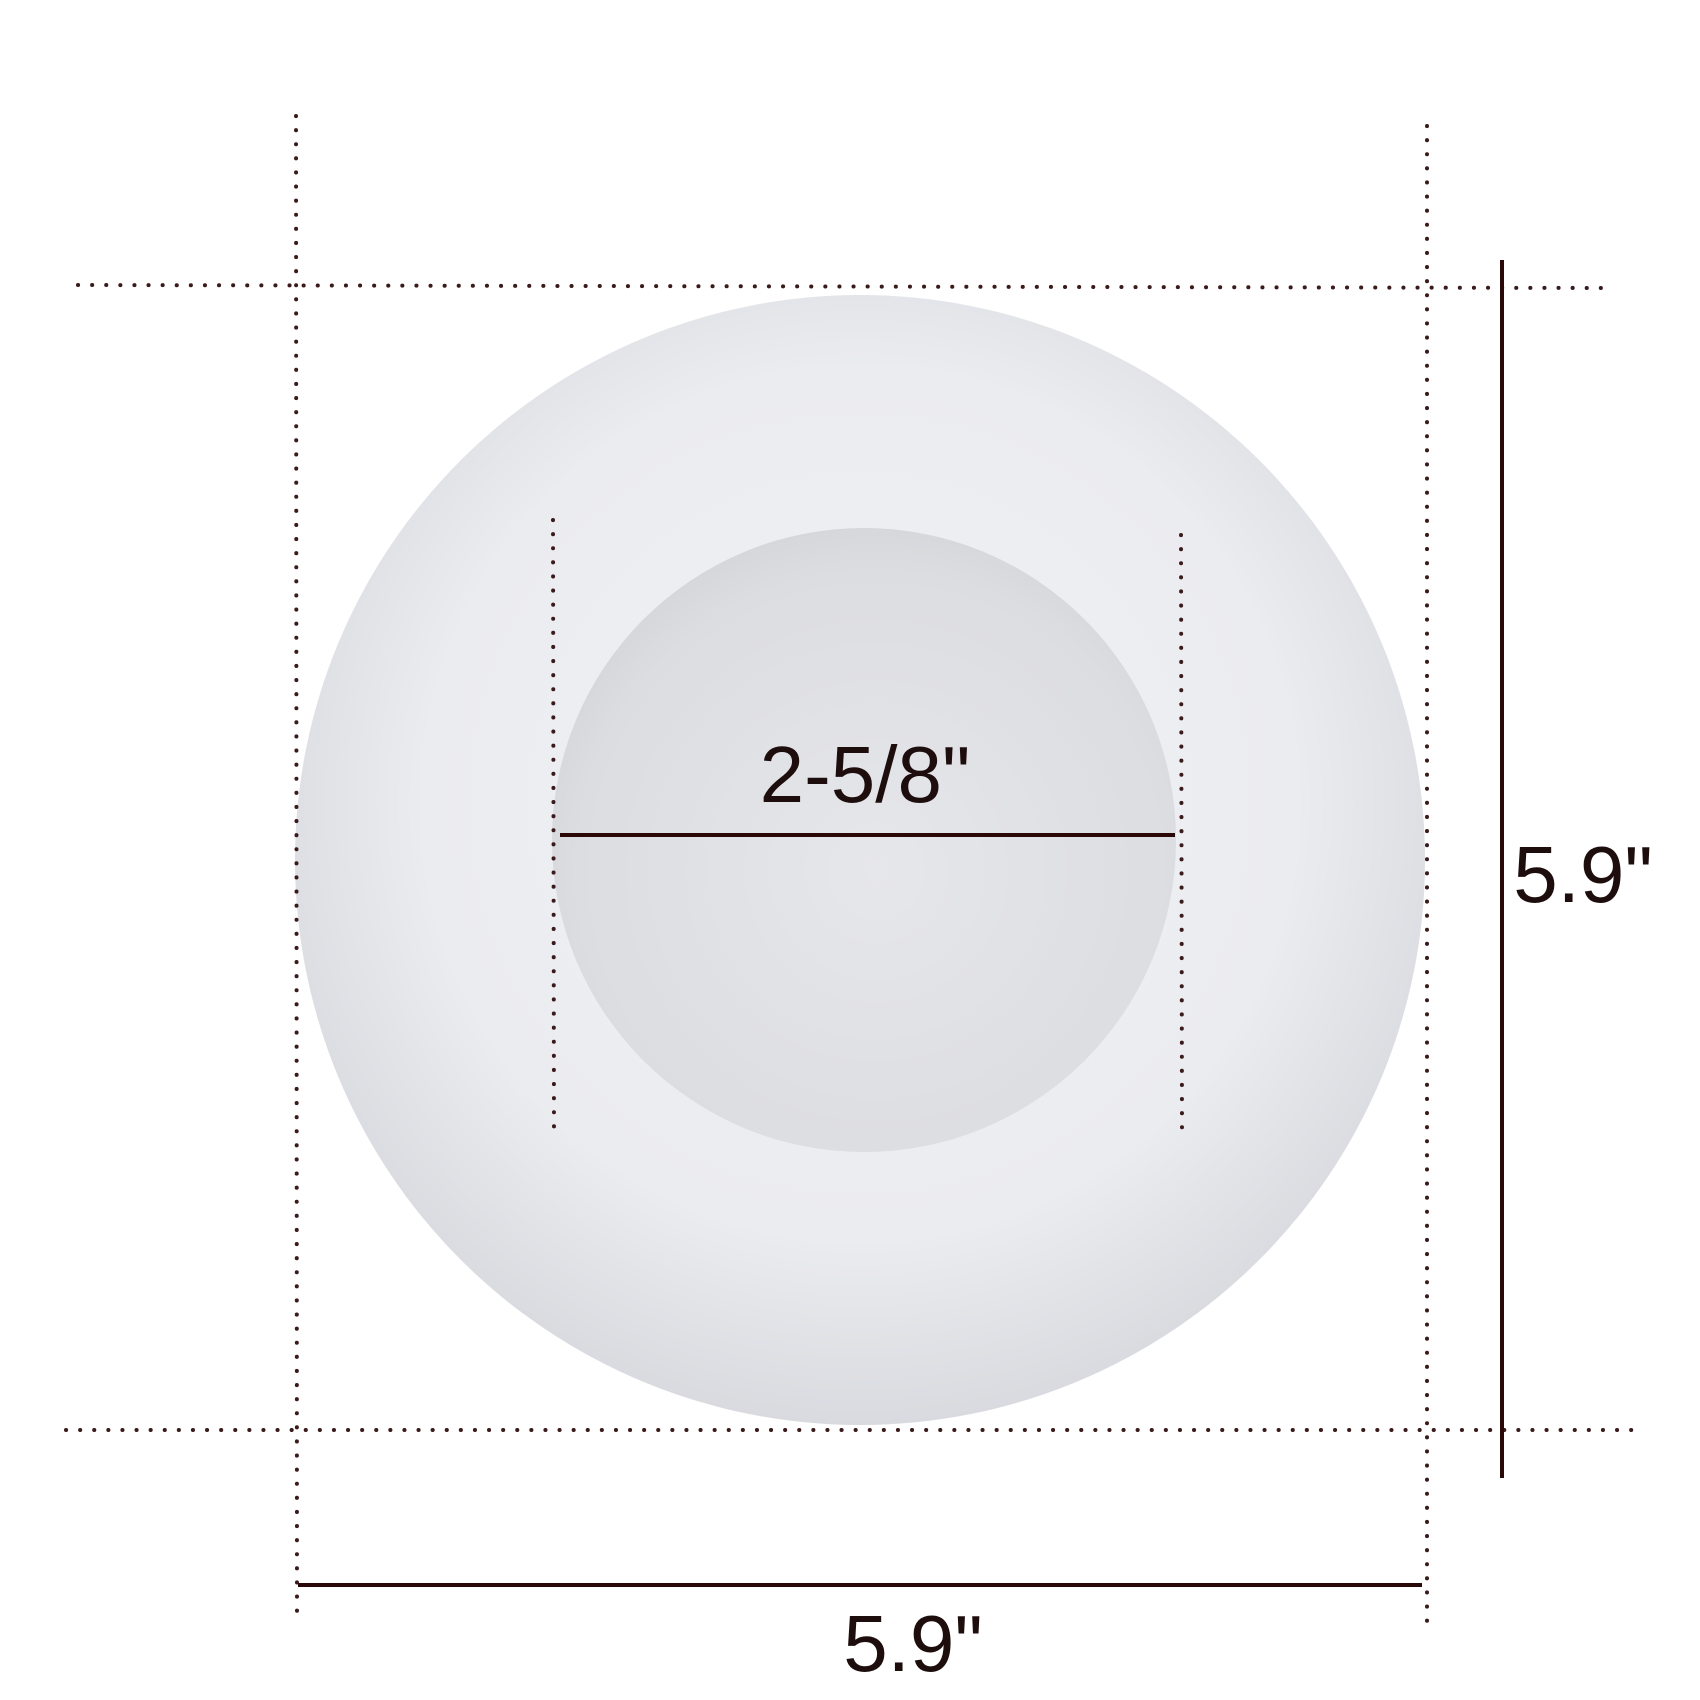 Image resolution: width=1700 pixels, height=1700 pixels. What do you see at coordinates (864, 840) in the screenshot?
I see `globe-inner-opening` at bounding box center [864, 840].